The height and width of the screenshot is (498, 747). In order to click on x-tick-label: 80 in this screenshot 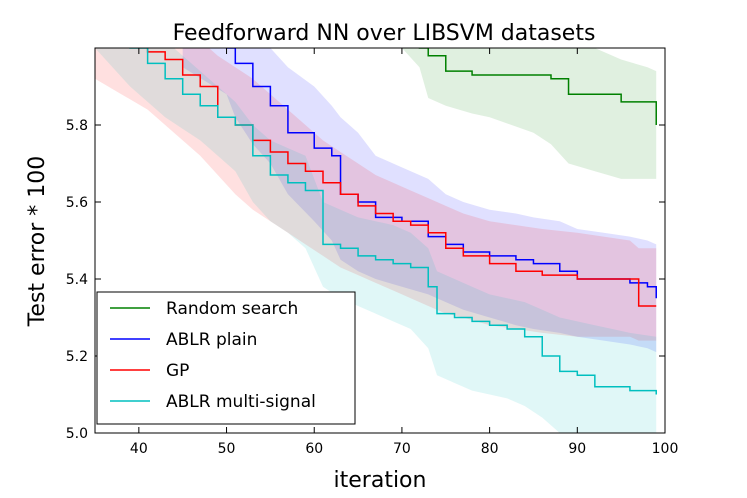, I will do `click(490, 449)`.